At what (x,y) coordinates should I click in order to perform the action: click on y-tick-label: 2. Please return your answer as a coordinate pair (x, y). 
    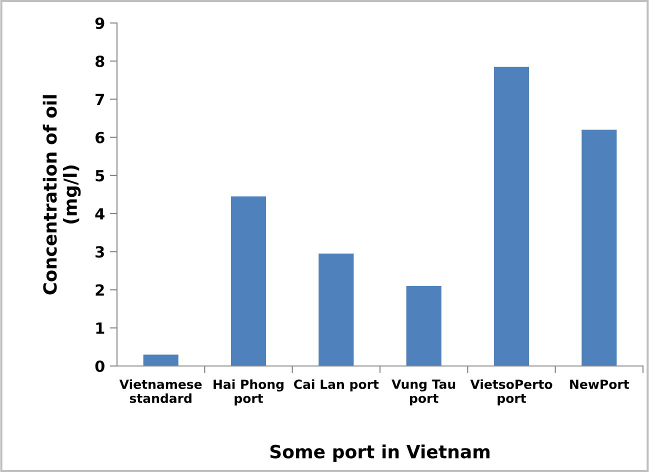
    Looking at the image, I should click on (100, 290).